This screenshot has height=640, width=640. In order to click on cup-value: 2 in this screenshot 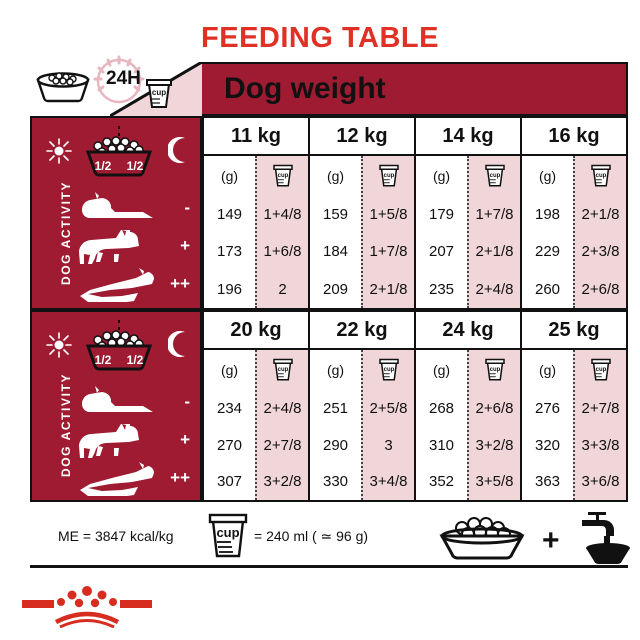, I will do `click(282, 289)`.